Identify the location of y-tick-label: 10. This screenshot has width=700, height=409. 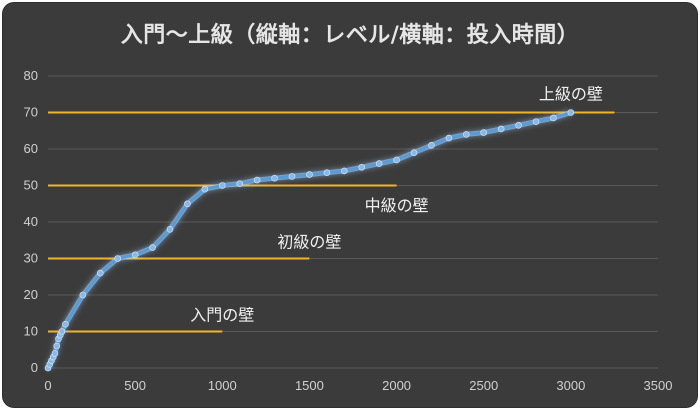
(31, 331).